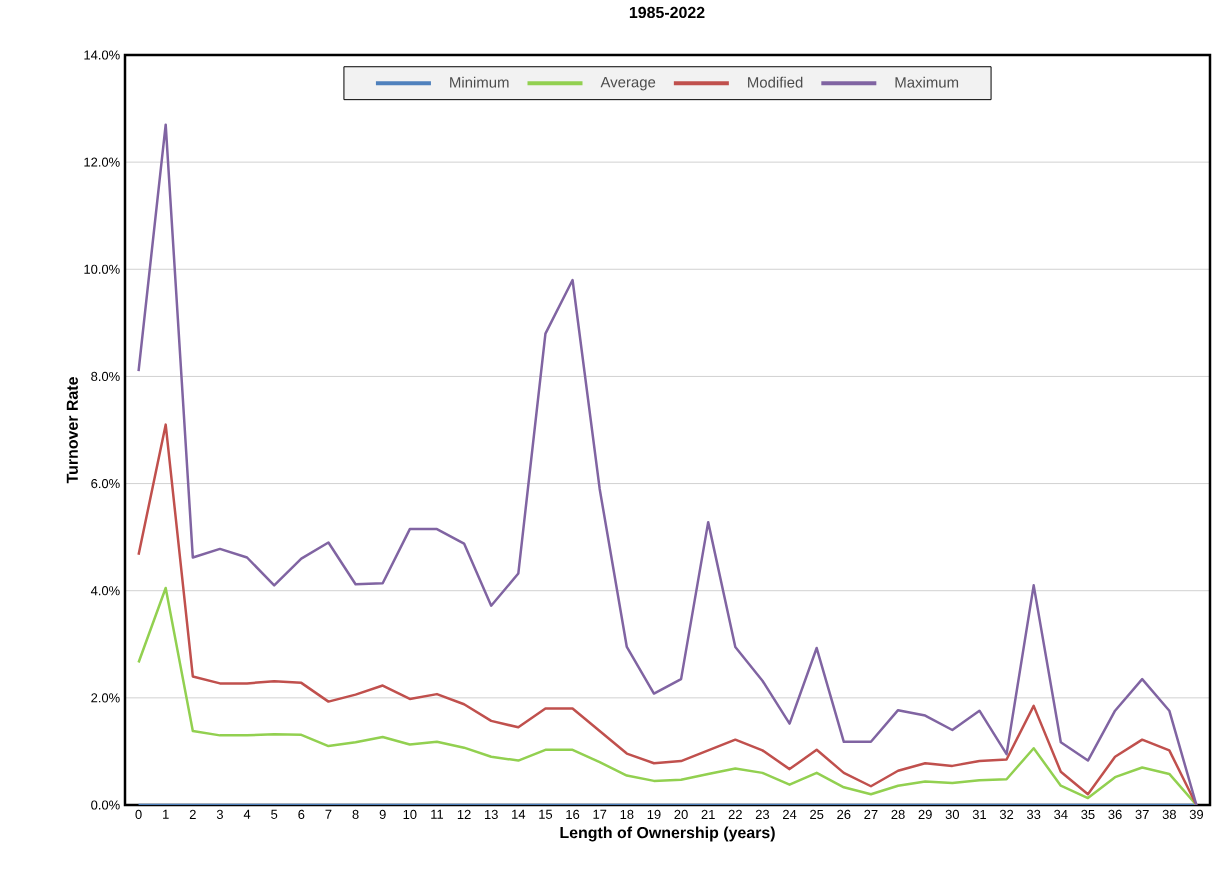 The height and width of the screenshot is (878, 1213). Describe the element at coordinates (1061, 814) in the screenshot. I see `x-tick-label: 34` at that location.